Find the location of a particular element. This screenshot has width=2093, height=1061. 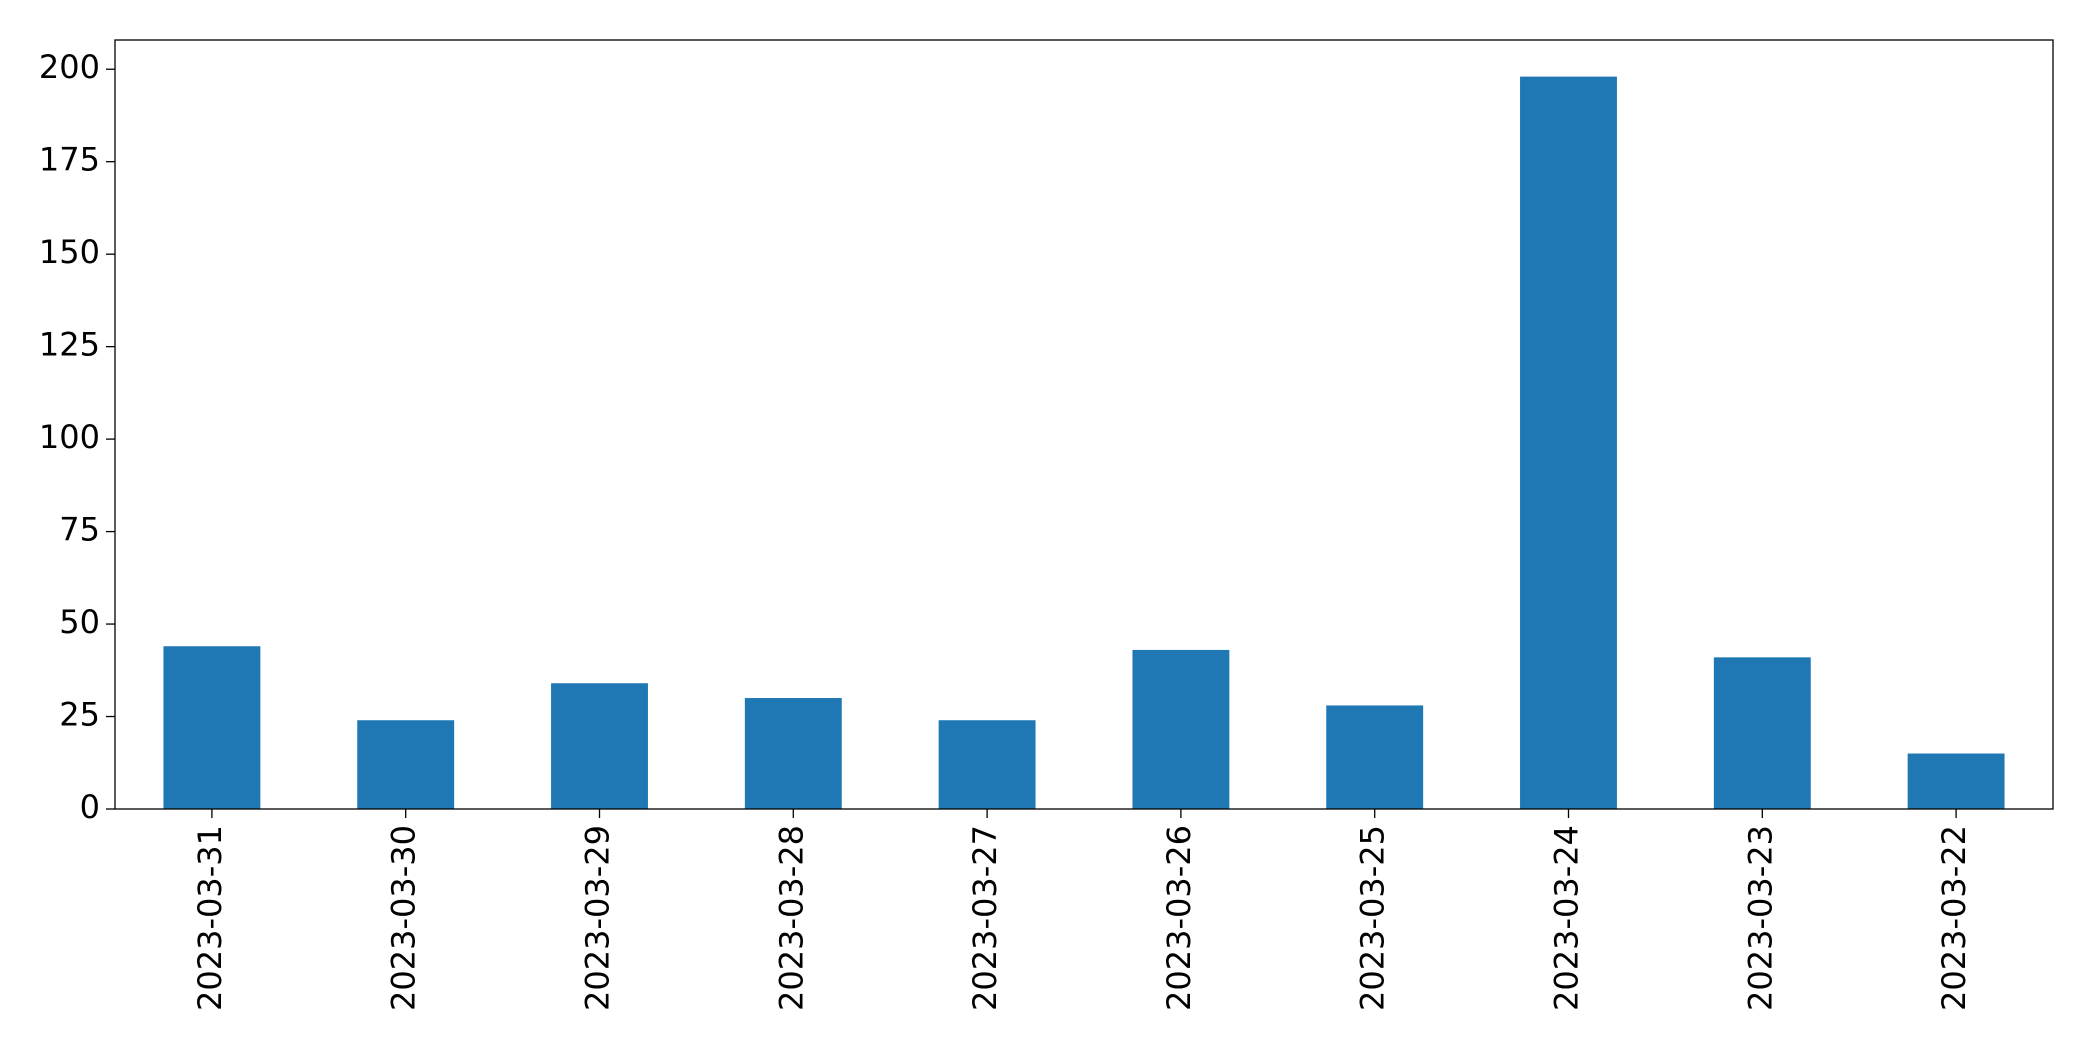

y-tick-label: 125 is located at coordinates (69, 345).